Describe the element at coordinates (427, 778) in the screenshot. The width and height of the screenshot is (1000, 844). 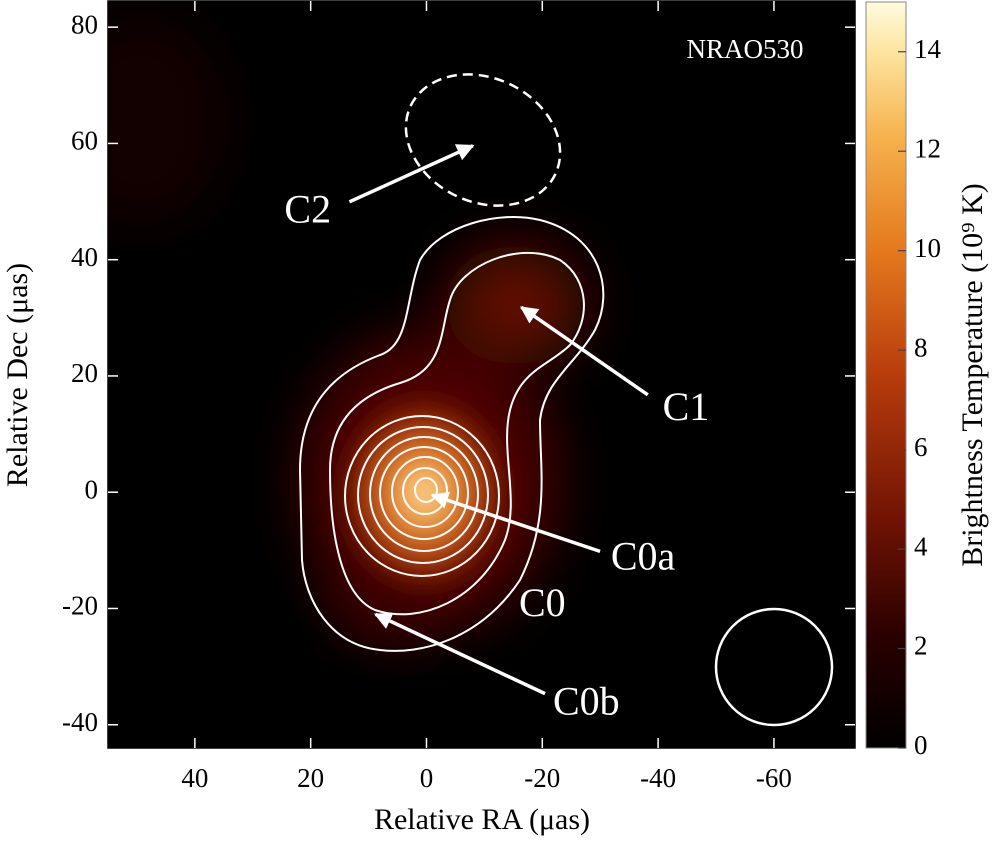
I see `x-tick-label: 0` at that location.